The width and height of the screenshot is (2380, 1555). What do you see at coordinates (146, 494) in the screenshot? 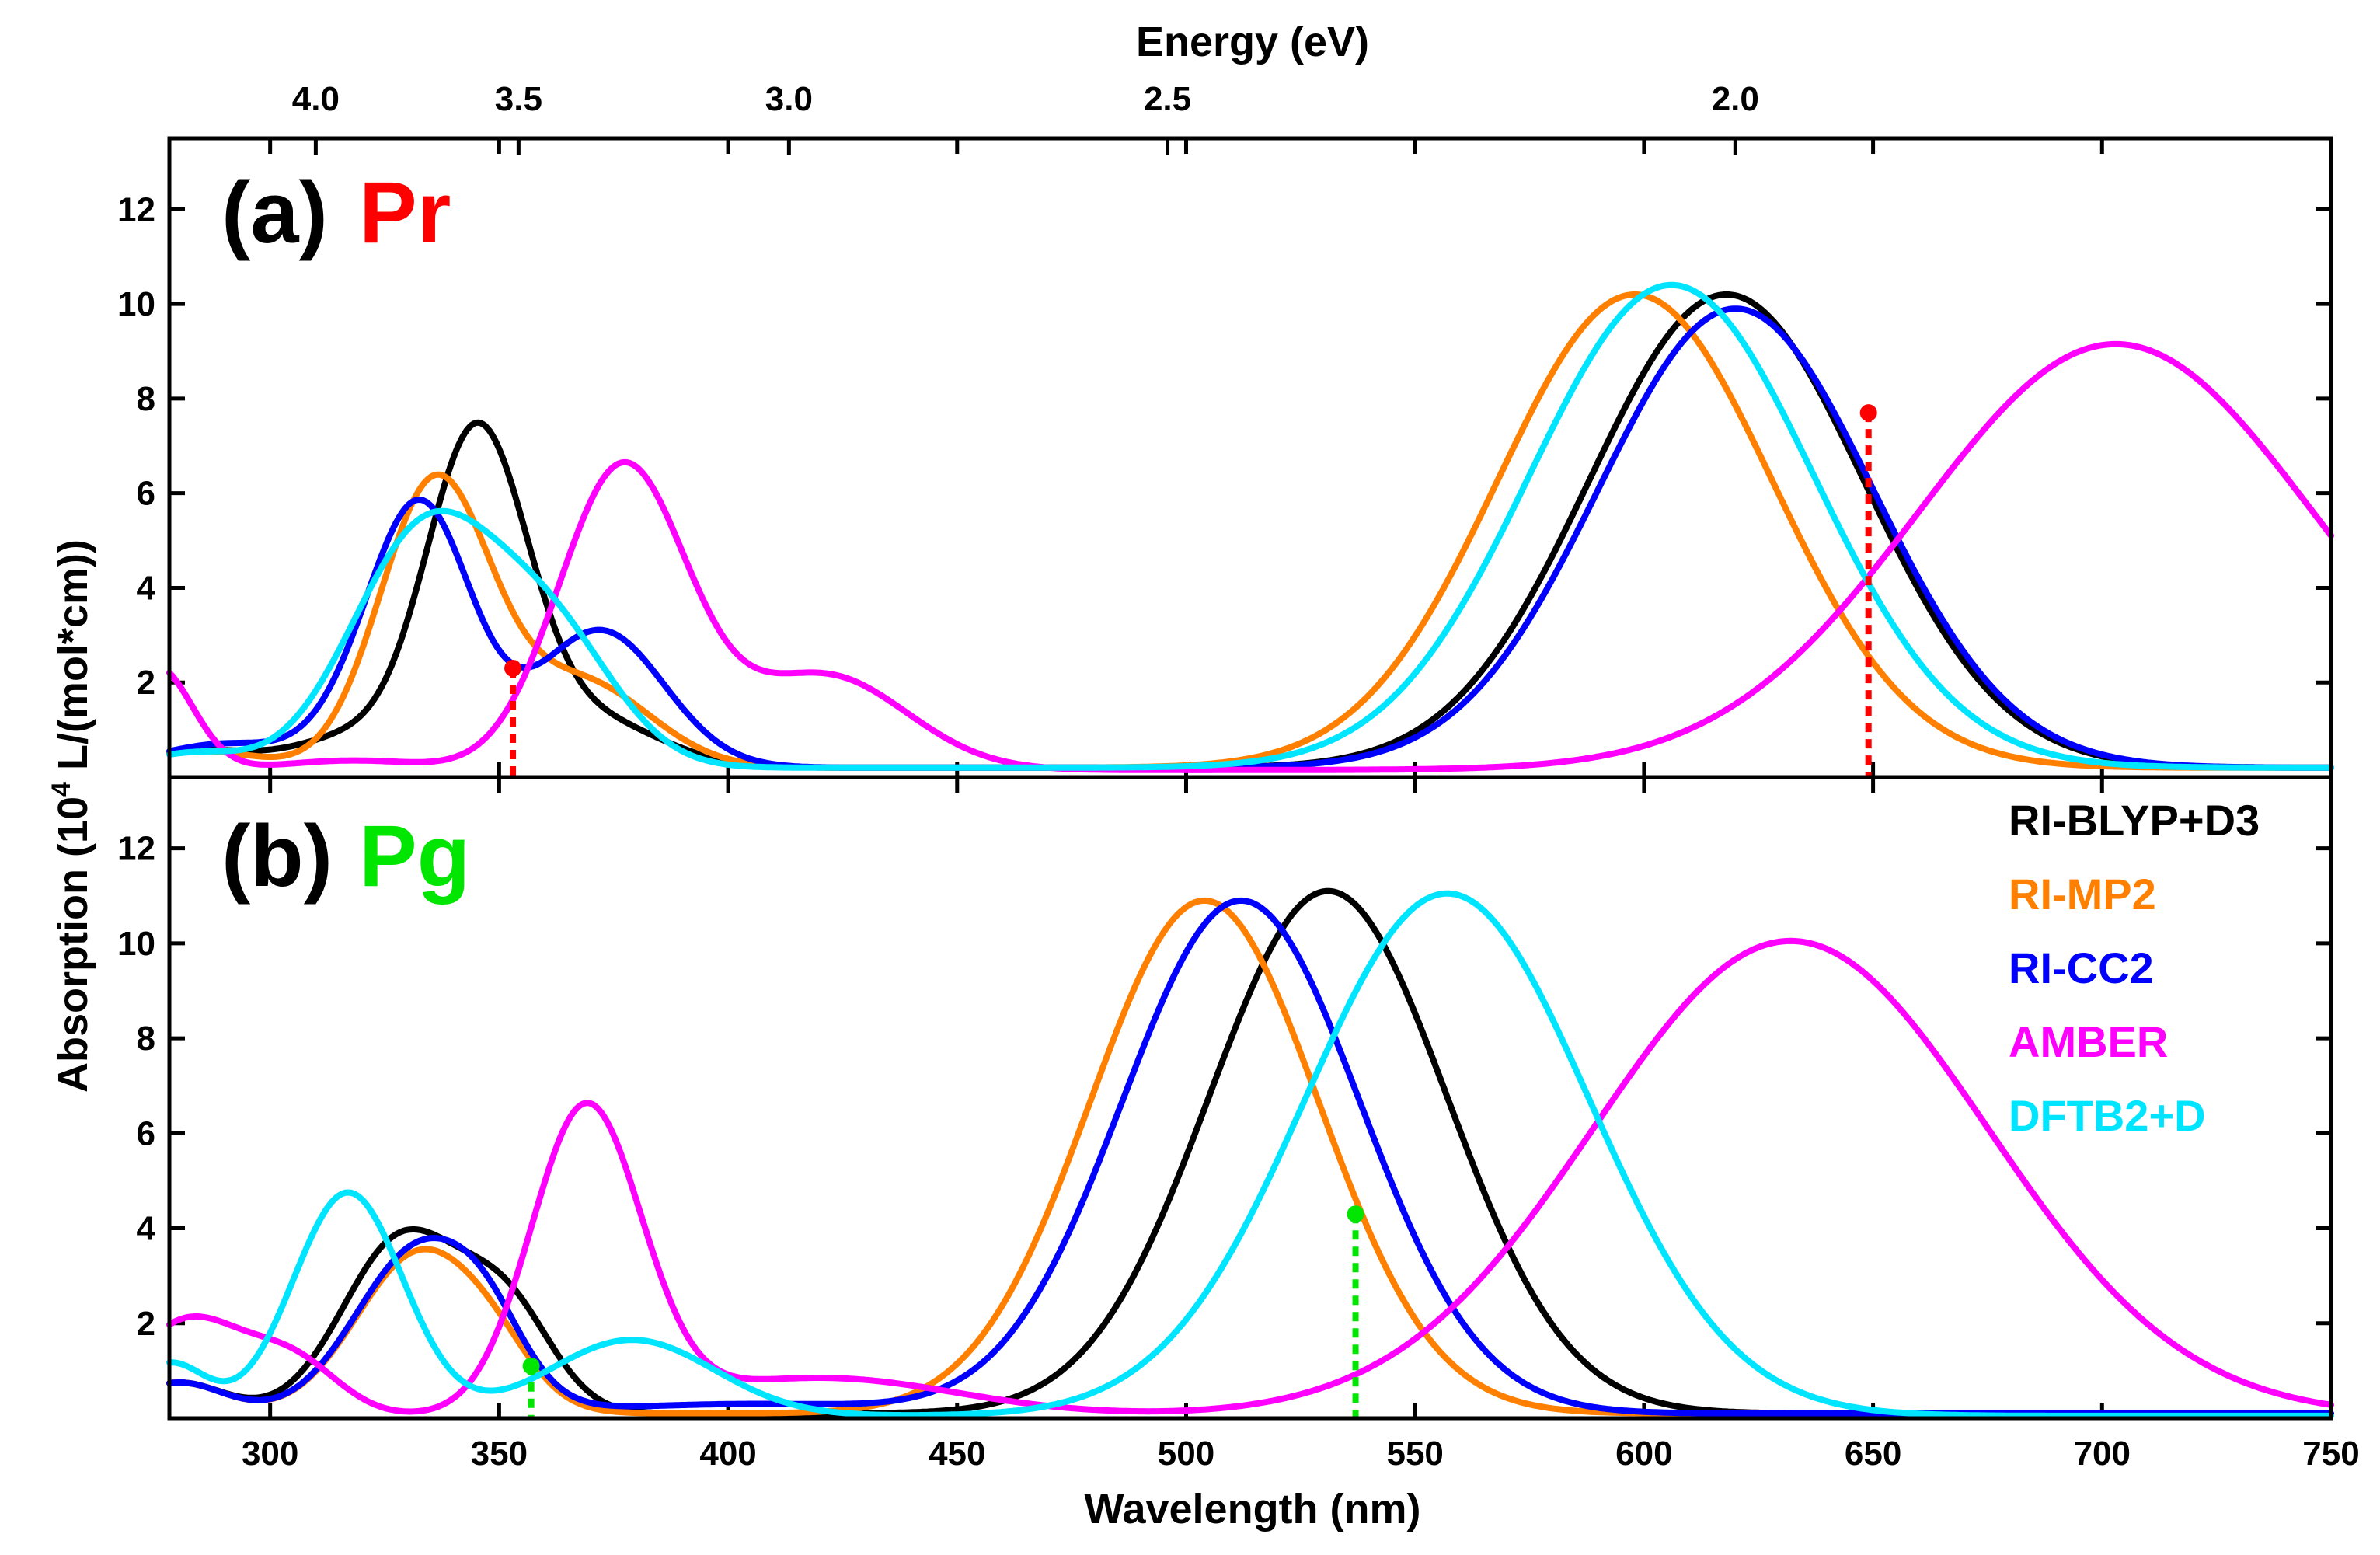
I see `panel-a-y-tick-label: 6` at bounding box center [146, 494].